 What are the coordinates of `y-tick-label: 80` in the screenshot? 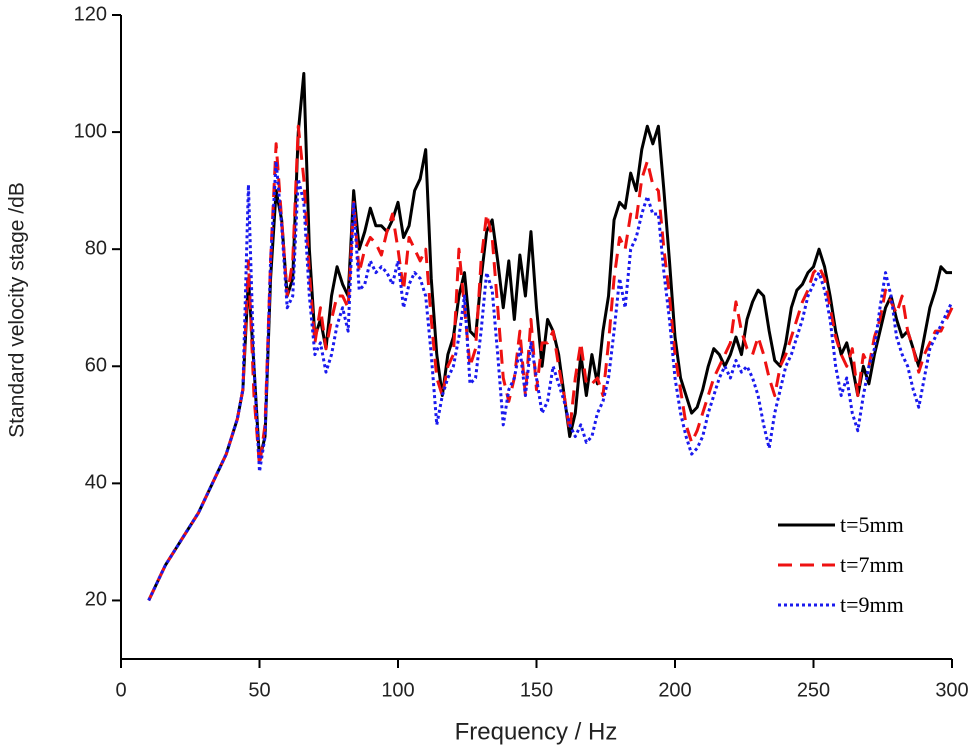 It's located at (96, 248).